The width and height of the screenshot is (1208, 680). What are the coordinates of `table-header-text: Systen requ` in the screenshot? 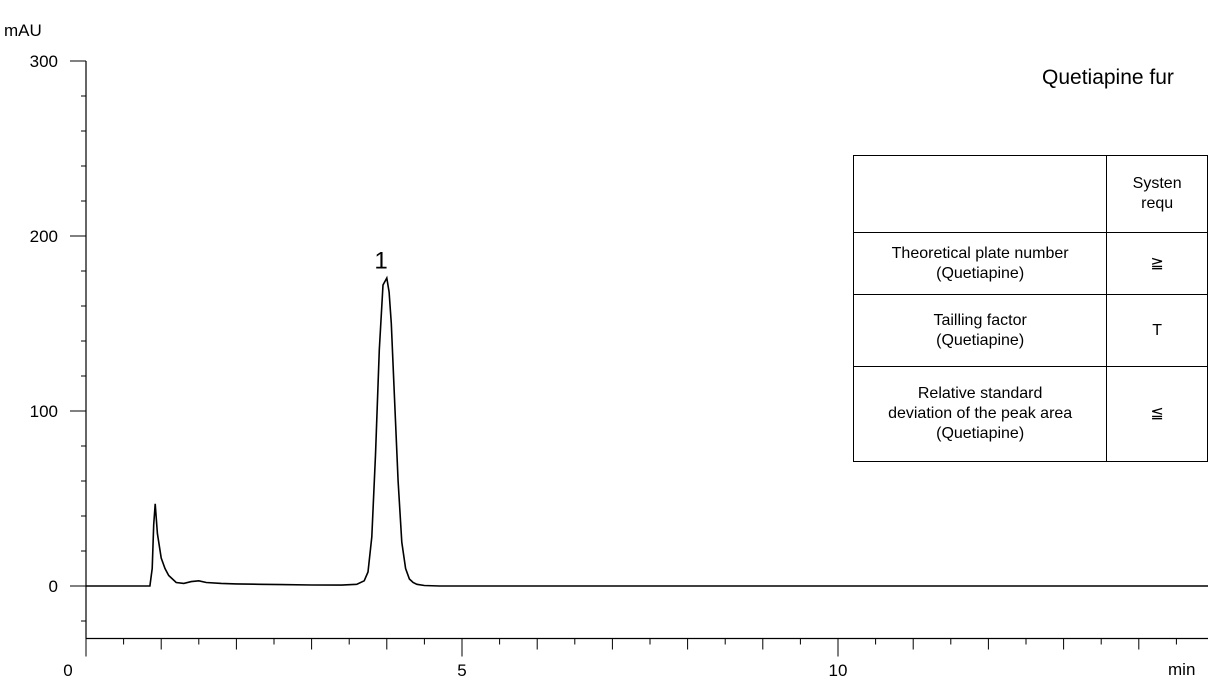 It's located at (1157, 193).